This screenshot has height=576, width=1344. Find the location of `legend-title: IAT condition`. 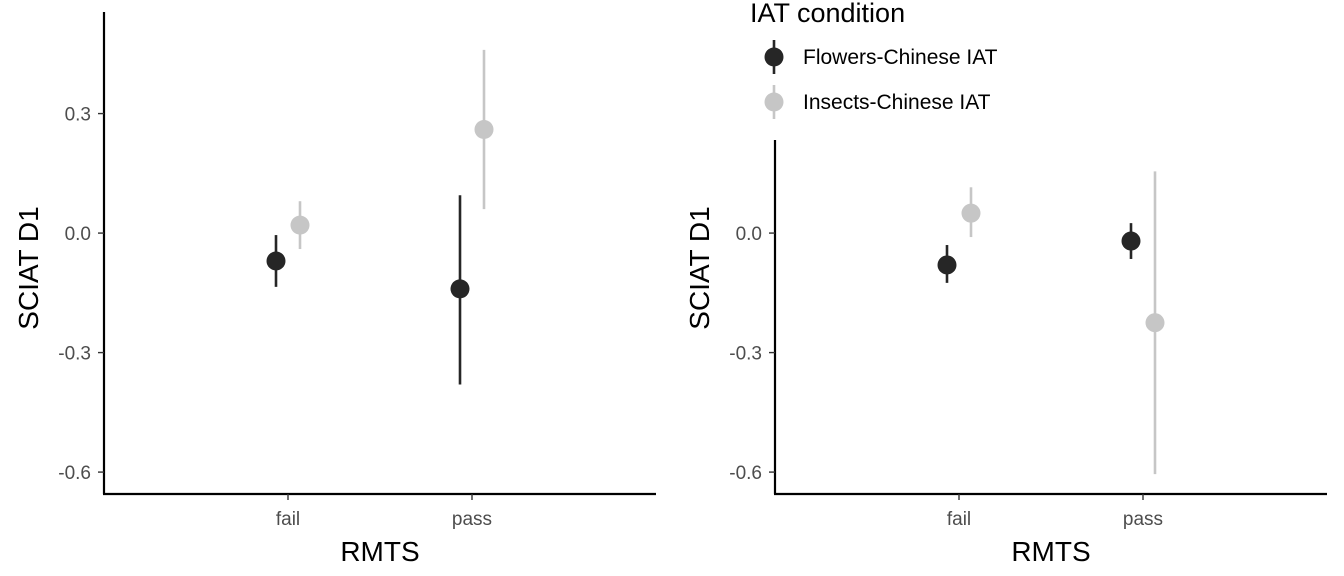

legend-title: IAT condition is located at coordinates (827, 14).